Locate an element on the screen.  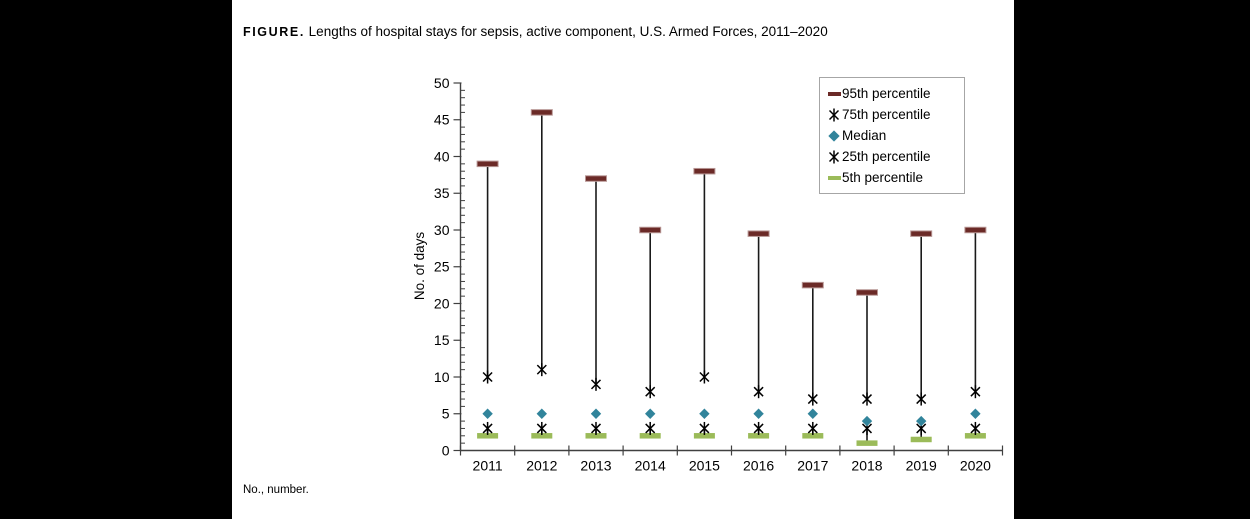
legend-label: 25th percentile is located at coordinates (886, 156).